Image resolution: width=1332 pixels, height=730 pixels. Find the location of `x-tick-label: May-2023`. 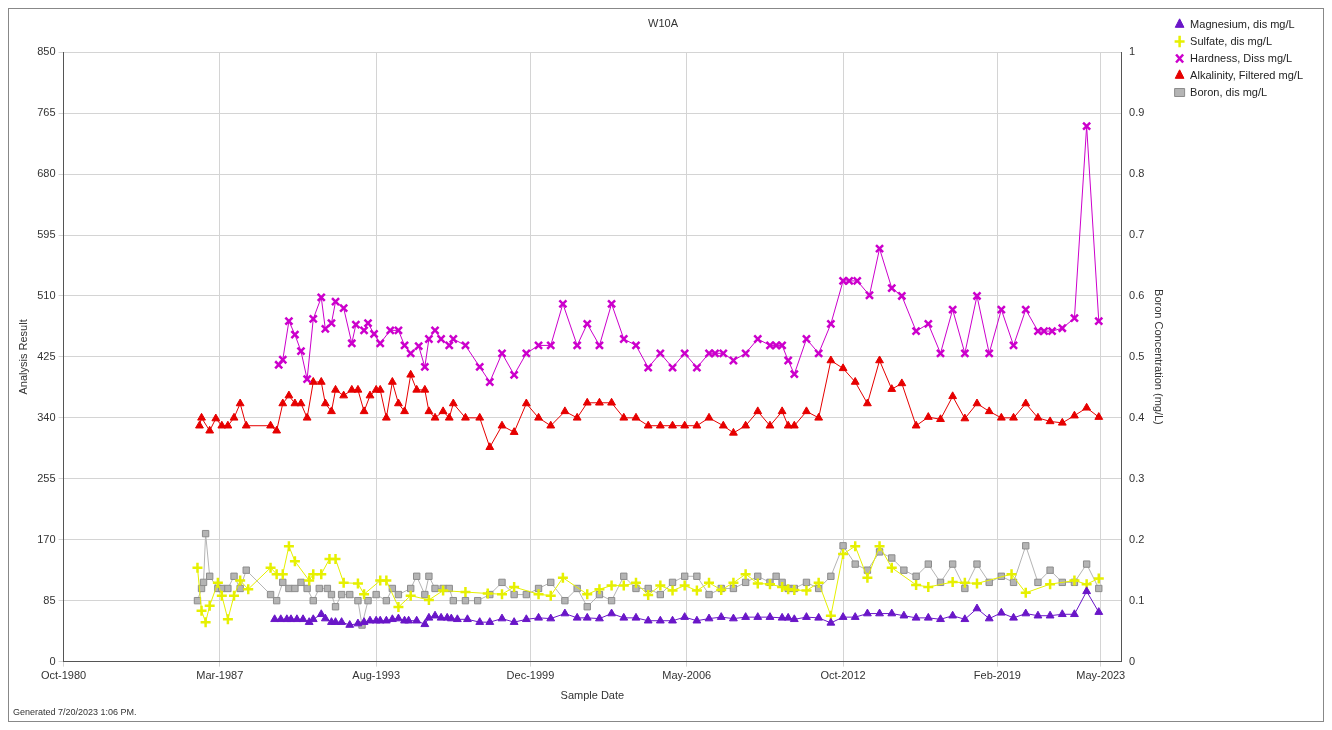

x-tick-label: May-2023 is located at coordinates (1101, 675).